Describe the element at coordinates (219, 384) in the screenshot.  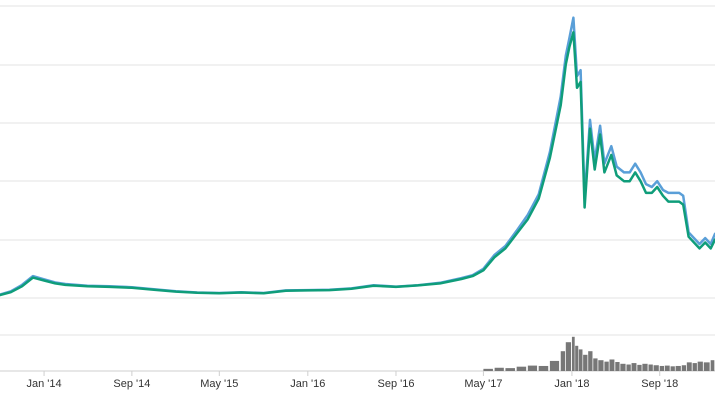
I see `x-tick-label: May '15` at that location.